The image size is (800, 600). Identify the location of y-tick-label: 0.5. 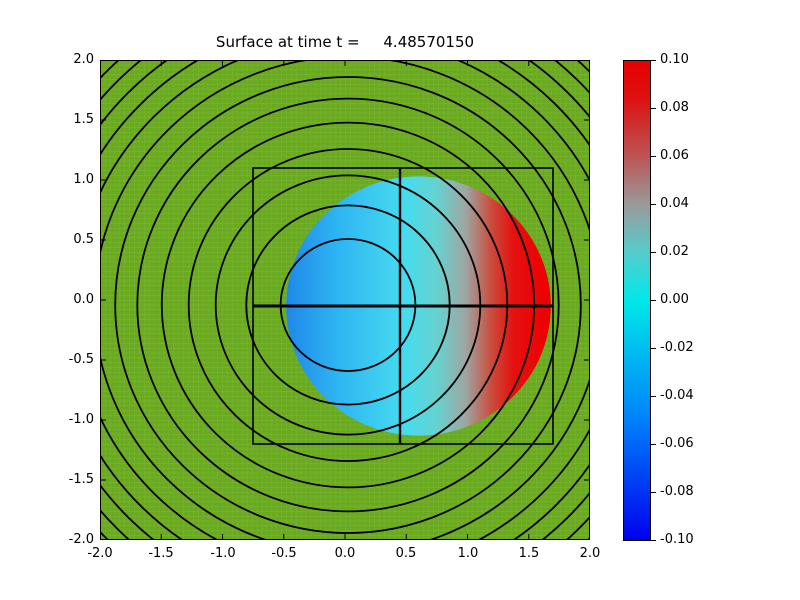
(83, 239).